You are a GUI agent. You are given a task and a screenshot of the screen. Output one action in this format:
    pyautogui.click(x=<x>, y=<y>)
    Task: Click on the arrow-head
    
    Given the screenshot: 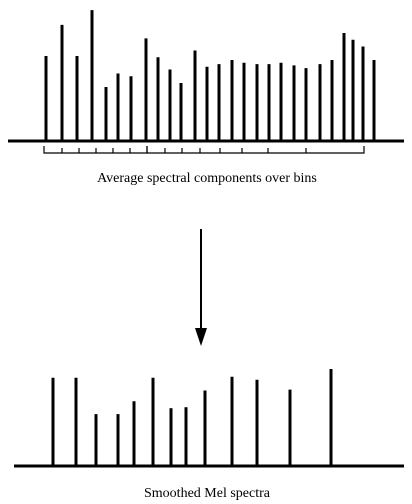 What is the action you would take?
    pyautogui.click(x=201, y=337)
    